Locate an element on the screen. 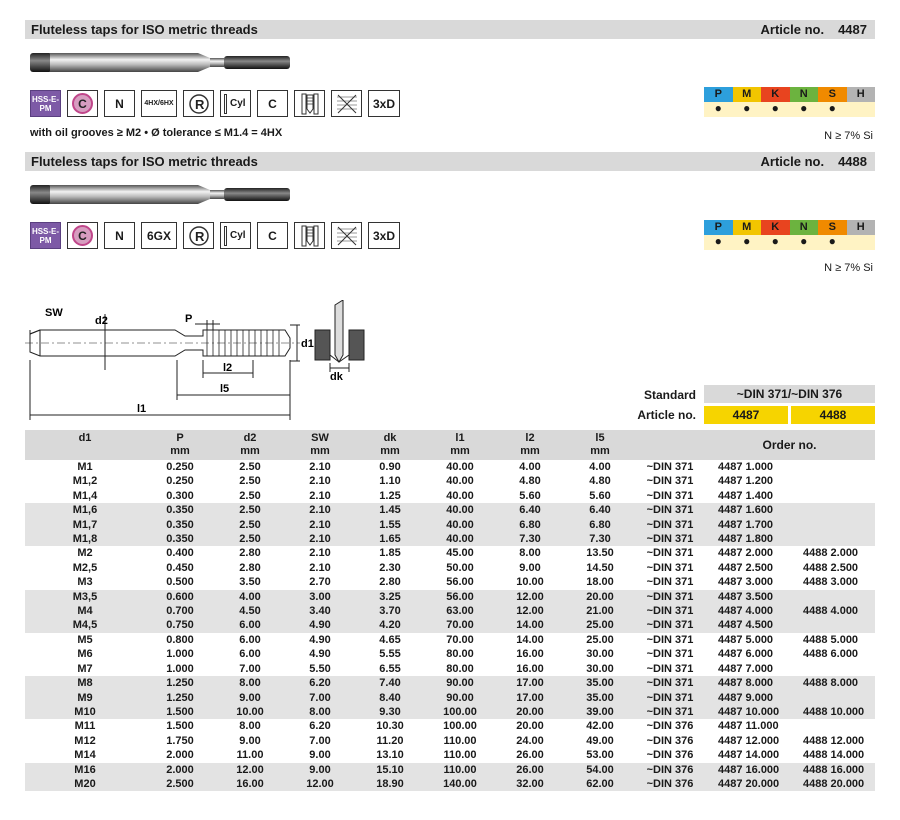 This screenshot has width=900, height=820. table-cell: 4.90 is located at coordinates (320, 625).